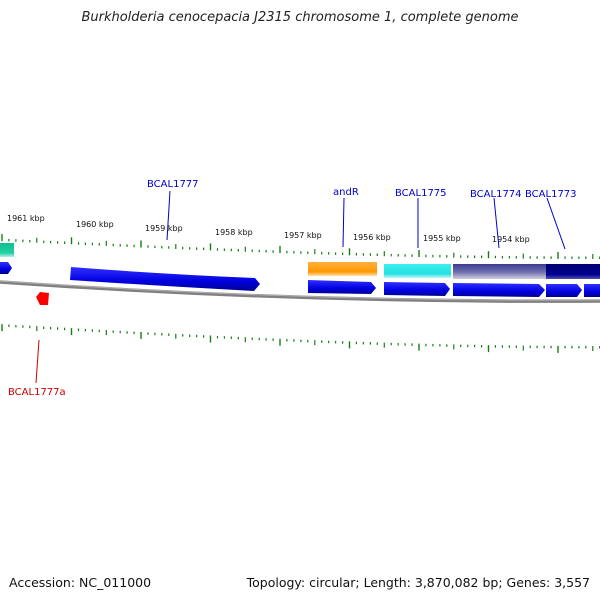 This screenshot has width=600, height=600. What do you see at coordinates (26, 218) in the screenshot?
I see `kbp-label: 1961 kbp` at bounding box center [26, 218].